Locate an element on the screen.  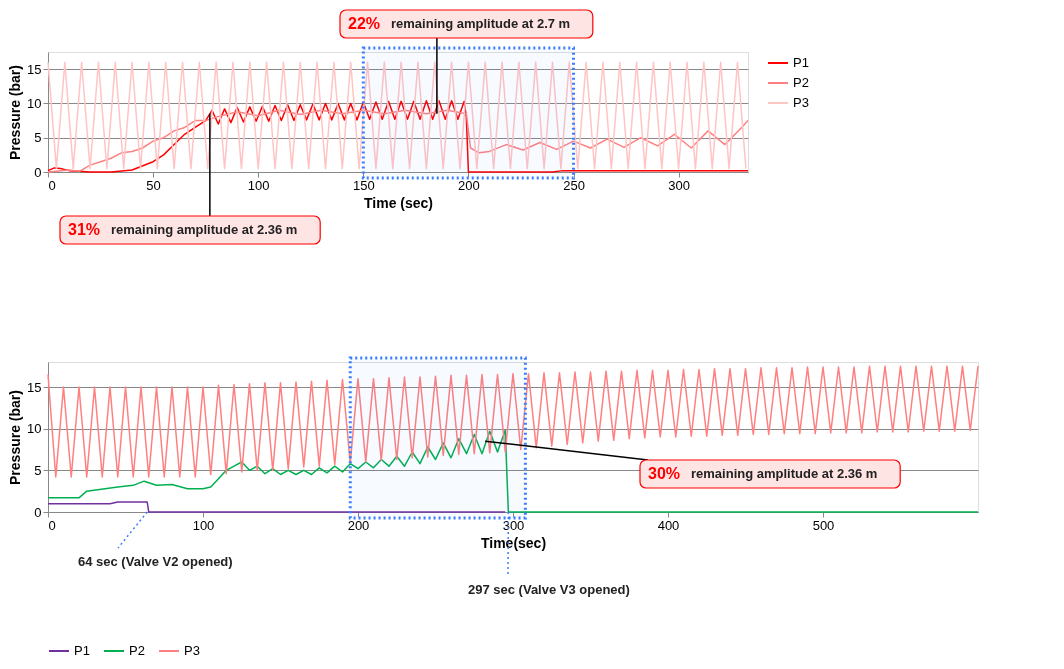
x-tick-label: 150 is located at coordinates (363, 185).